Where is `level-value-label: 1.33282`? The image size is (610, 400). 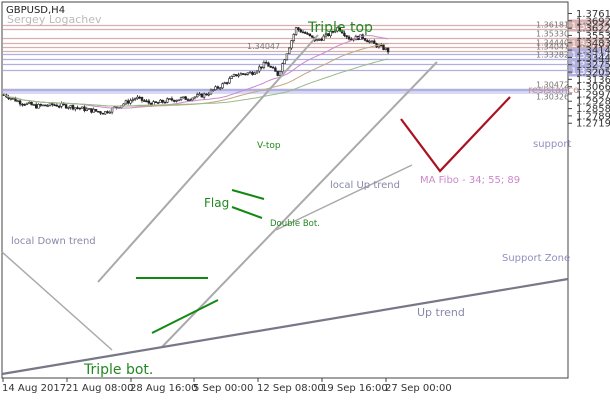
level-value-label: 1.33282 is located at coordinates (552, 55).